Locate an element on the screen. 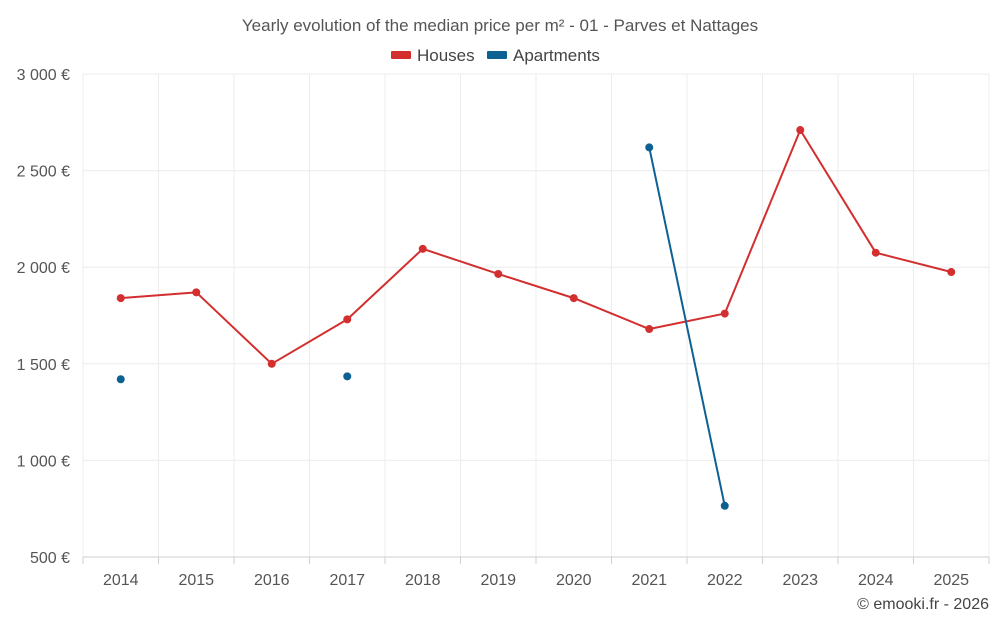  y-tick-label: 500 € is located at coordinates (50, 558).